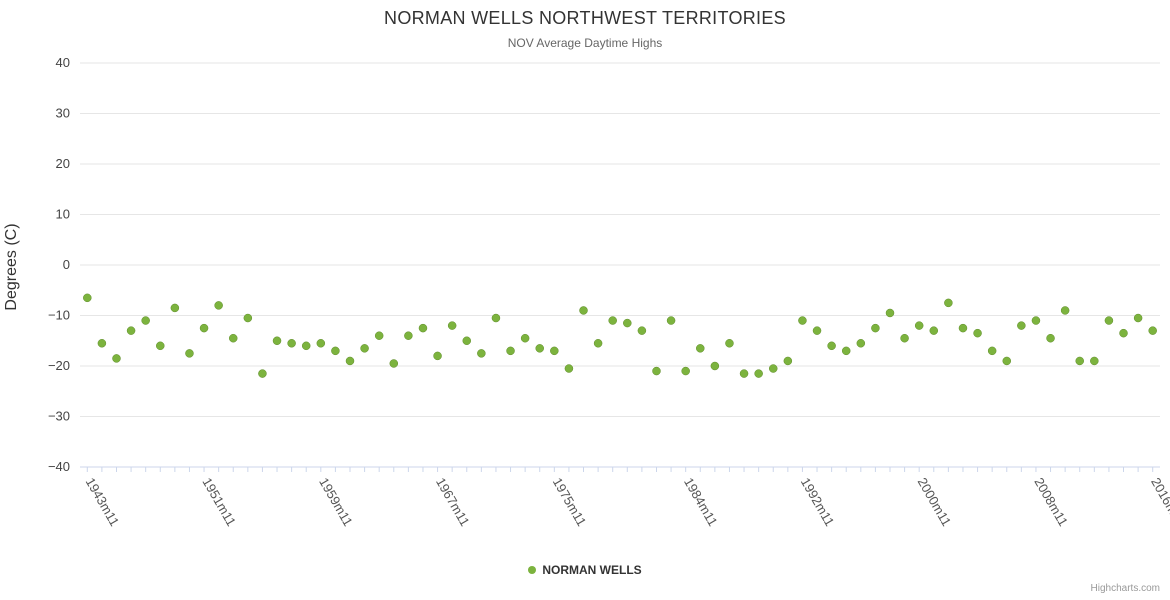 This screenshot has height=600, width=1170. What do you see at coordinates (701, 502) in the screenshot?
I see `x-tick-label: 1984m11` at bounding box center [701, 502].